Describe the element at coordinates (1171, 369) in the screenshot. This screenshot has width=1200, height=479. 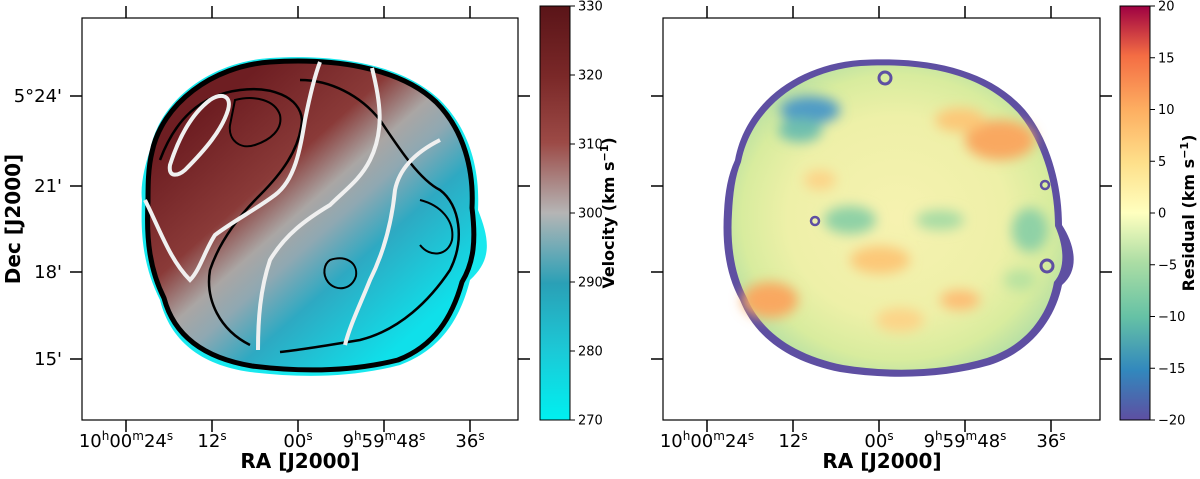
I see `colorbar-tick-label: −15` at that location.